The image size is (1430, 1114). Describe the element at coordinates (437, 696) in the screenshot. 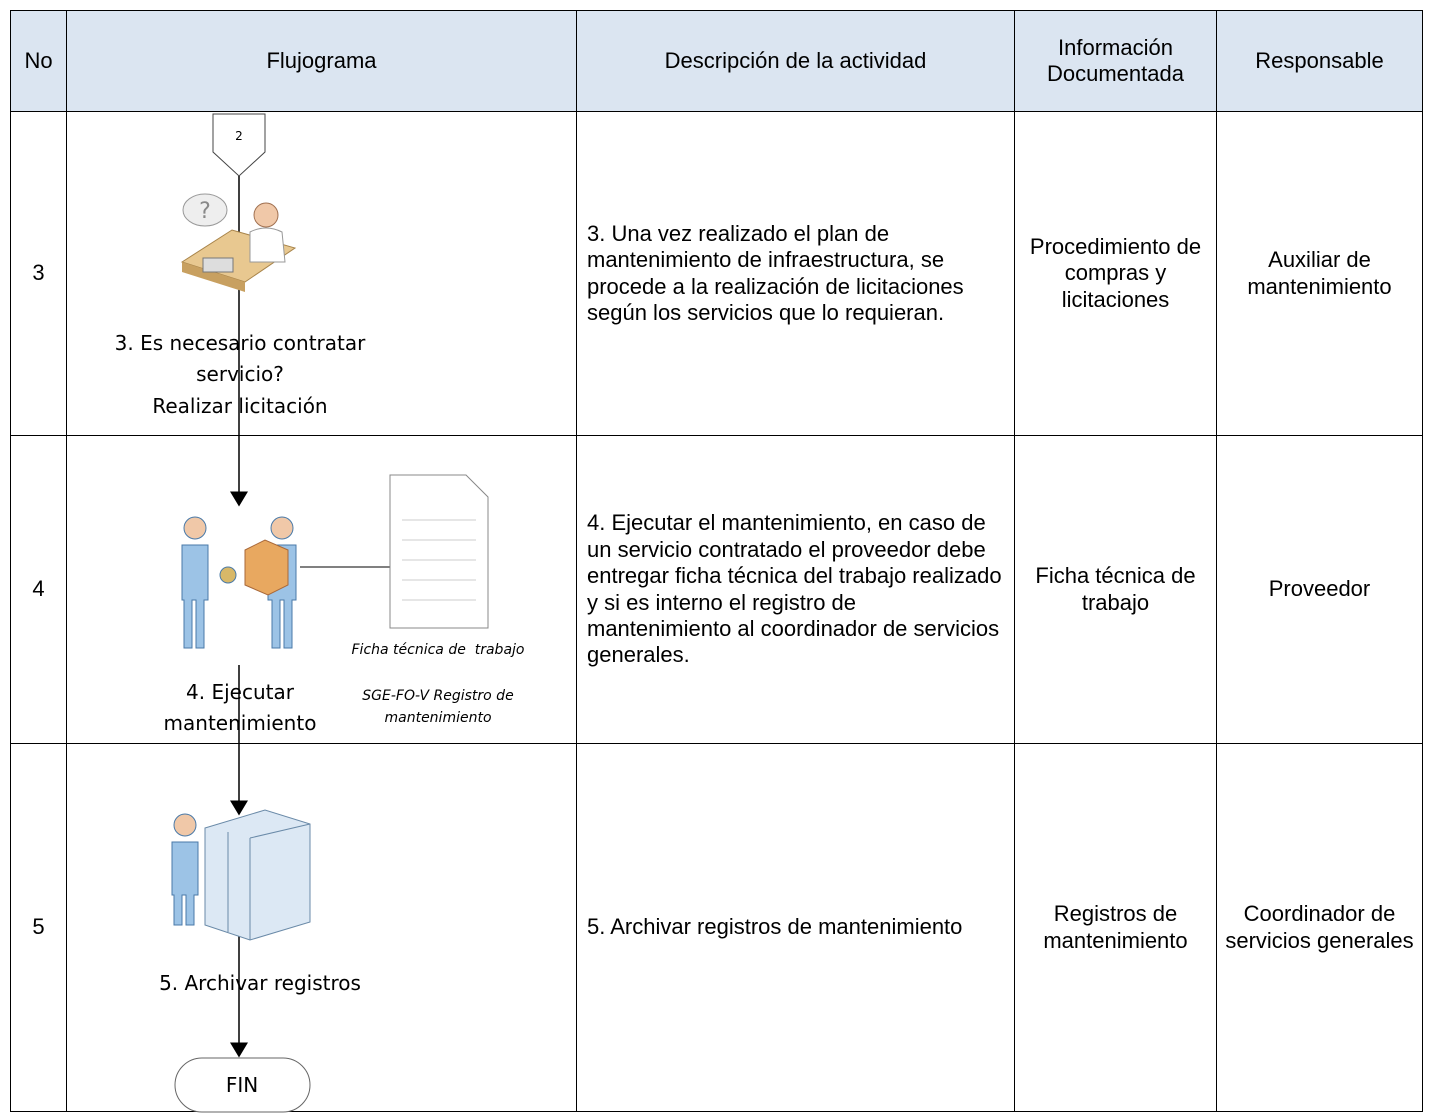

I see `flow-text: SGE-FO-V Registro de` at that location.